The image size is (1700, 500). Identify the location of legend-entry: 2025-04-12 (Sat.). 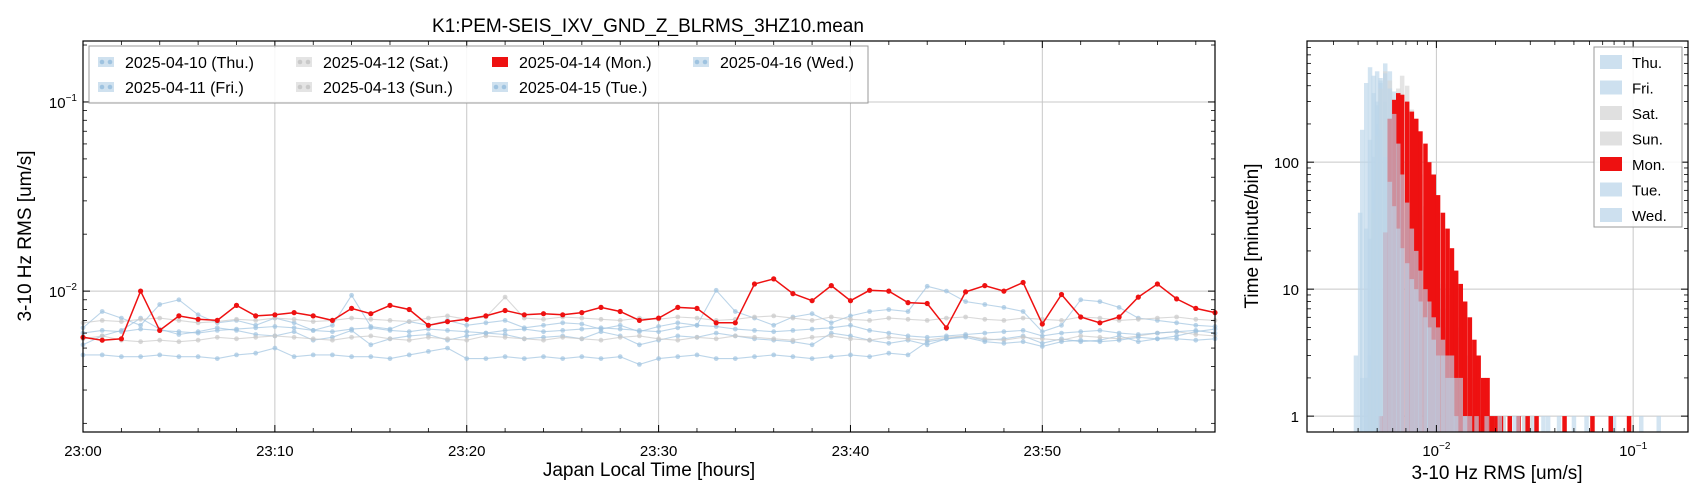
(372, 63).